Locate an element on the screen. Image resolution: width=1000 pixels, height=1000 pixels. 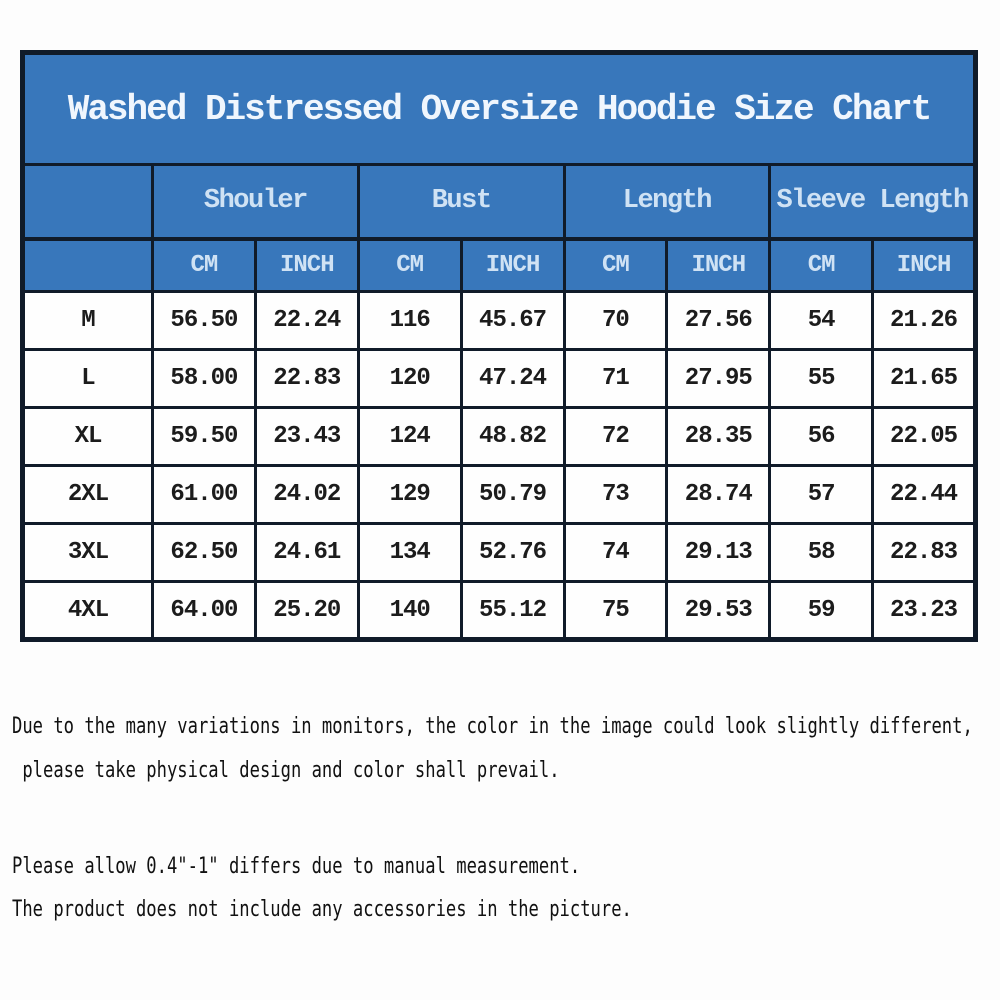
value-cell: 22.05 is located at coordinates (924, 436).